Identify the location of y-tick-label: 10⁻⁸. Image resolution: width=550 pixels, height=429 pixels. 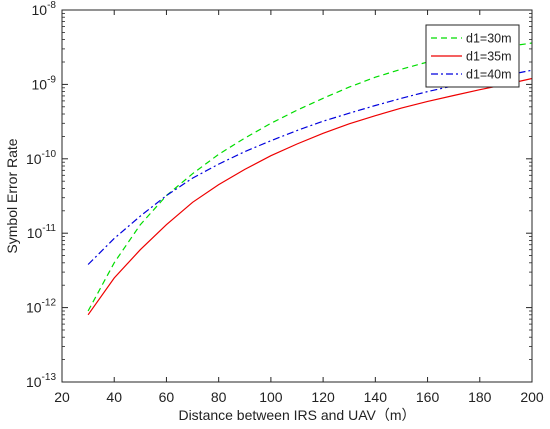
(44, 9).